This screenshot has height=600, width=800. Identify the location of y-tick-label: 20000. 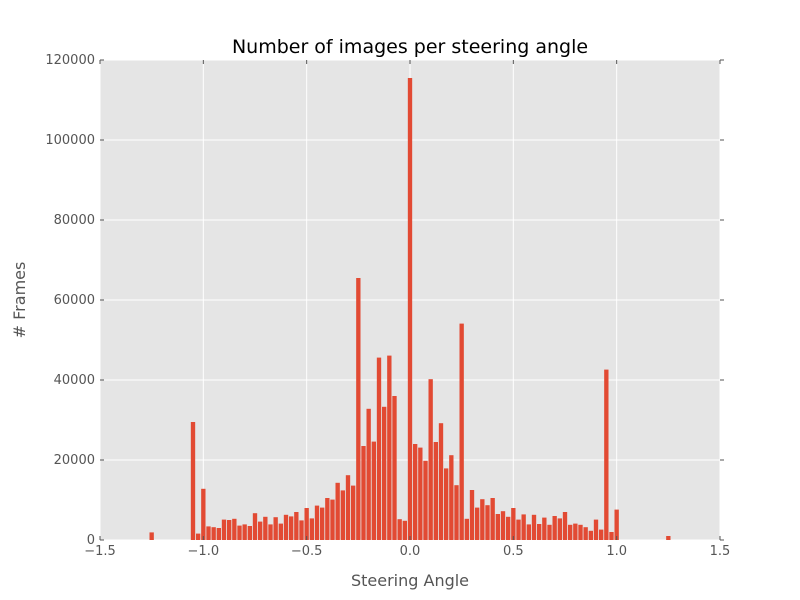
(74, 460).